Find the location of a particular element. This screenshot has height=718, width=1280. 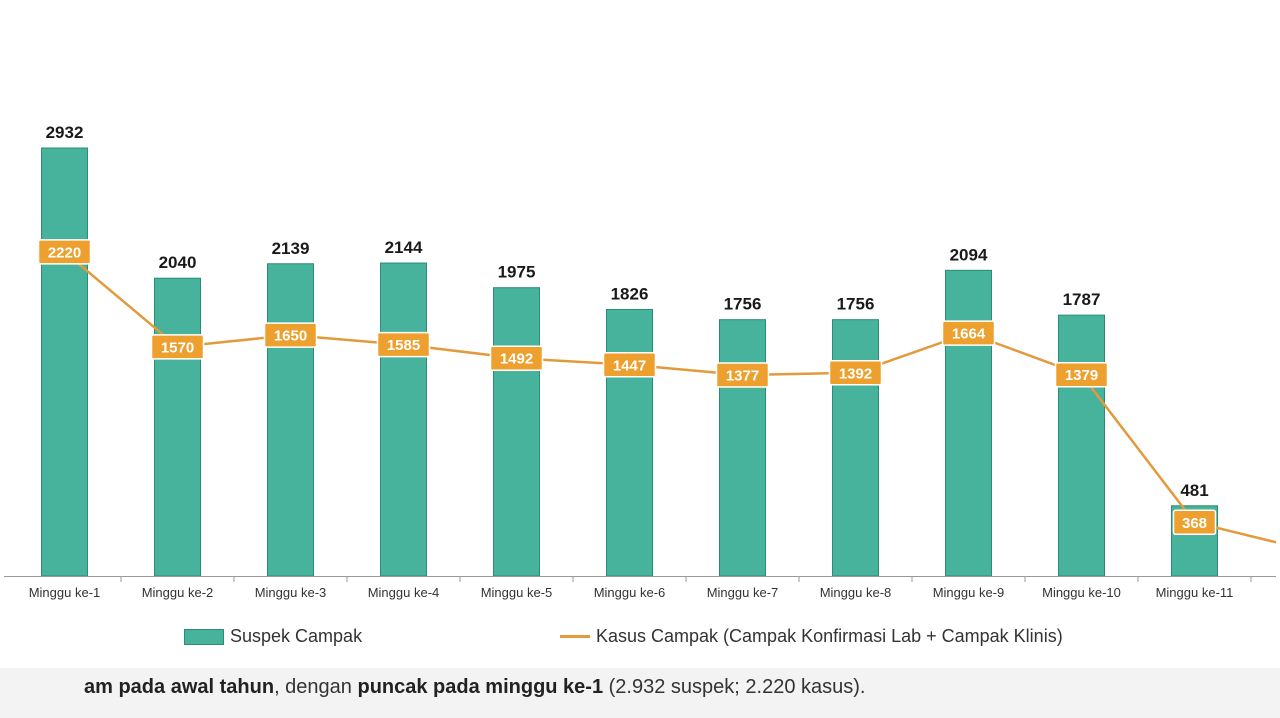

line-value-label-9: 1664 is located at coordinates (969, 334).